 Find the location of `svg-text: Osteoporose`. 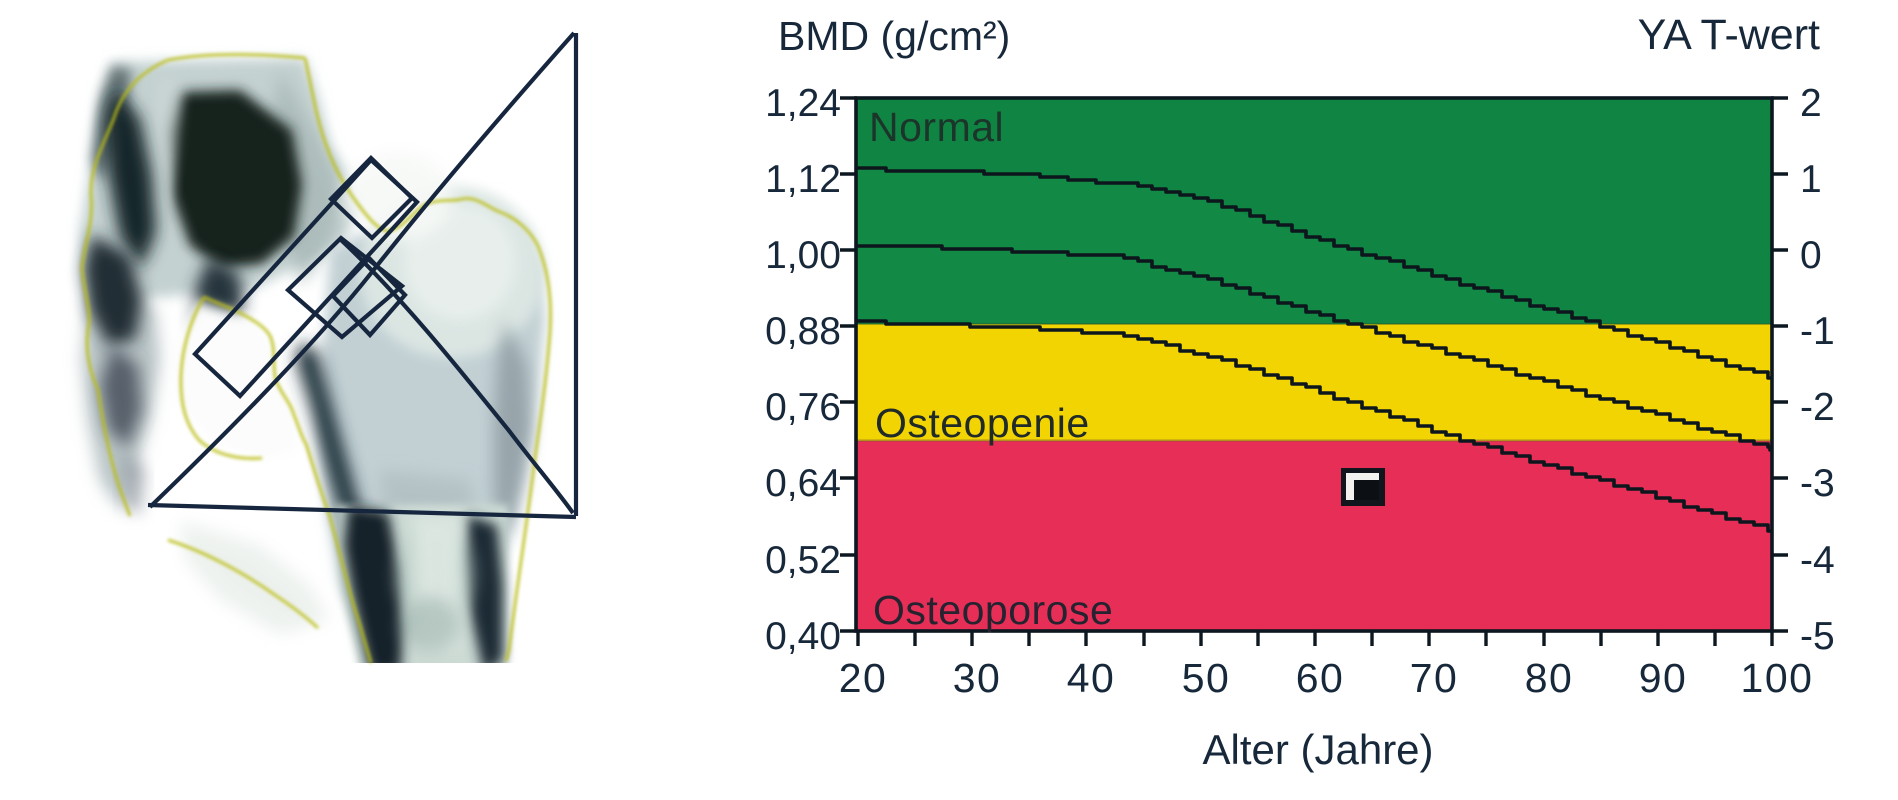

svg-text: Osteoporose is located at coordinates (993, 610).